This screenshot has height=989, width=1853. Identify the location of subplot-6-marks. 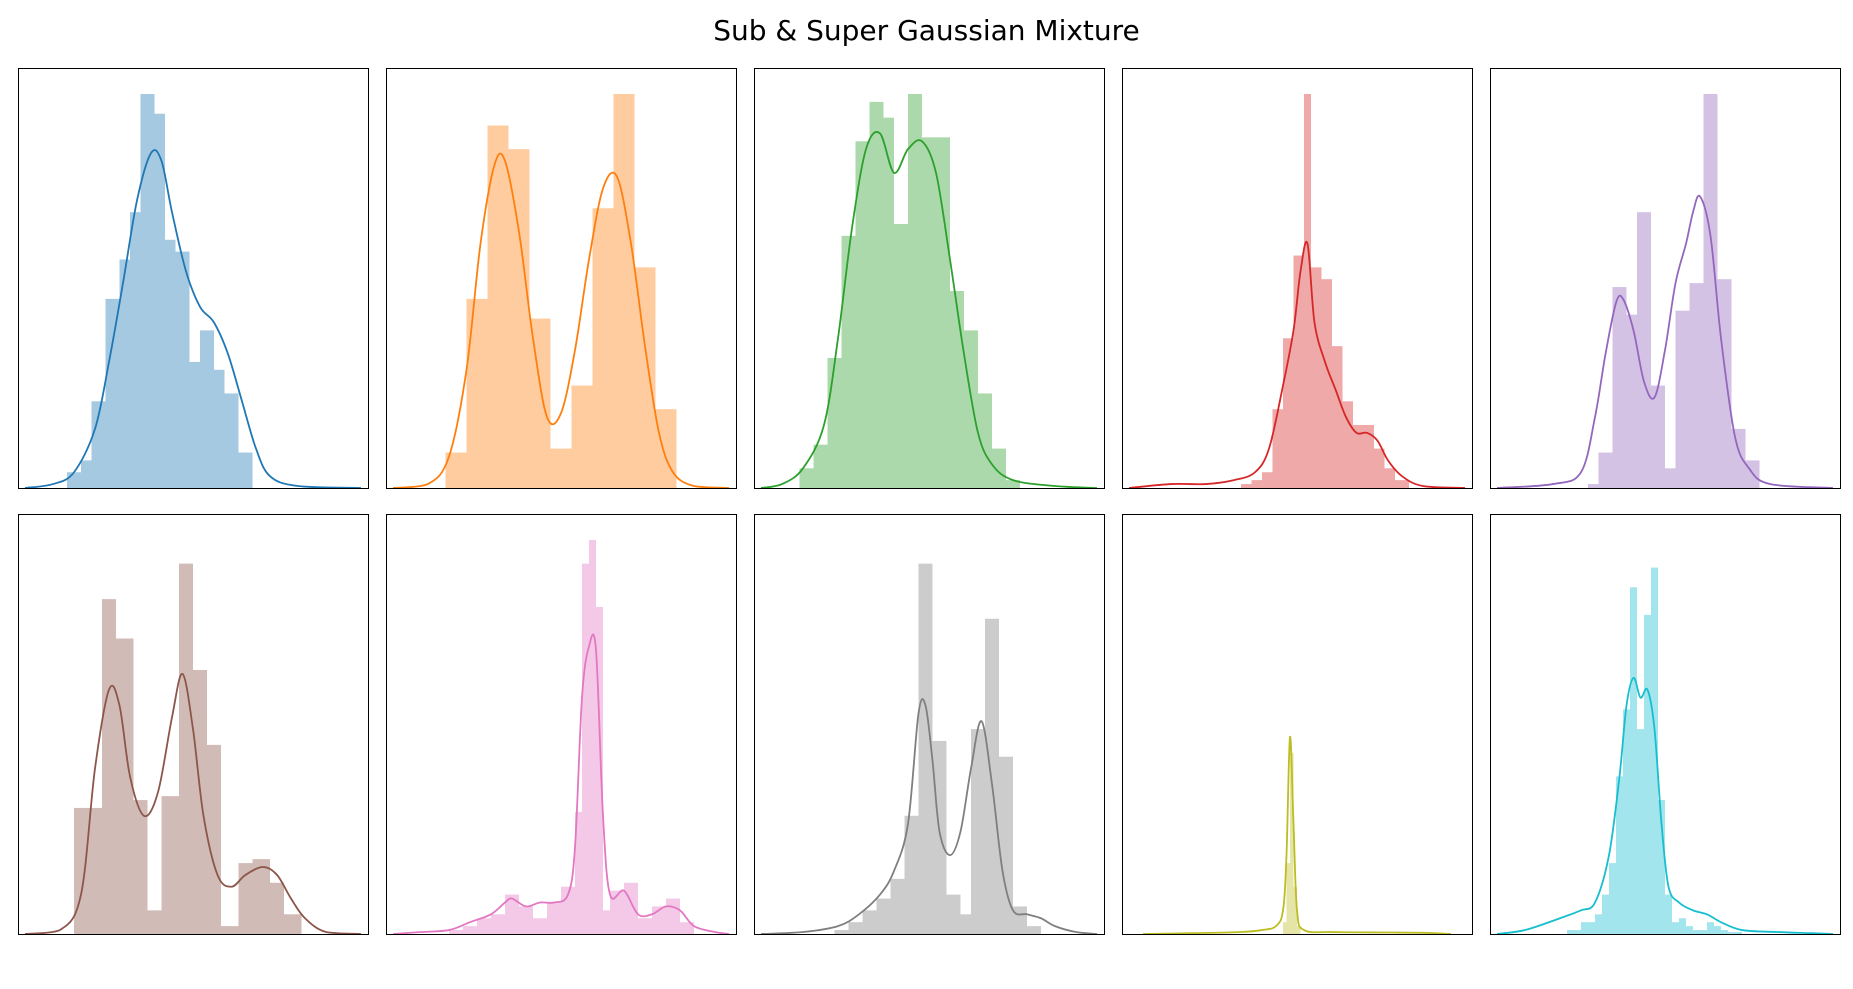
(193, 748).